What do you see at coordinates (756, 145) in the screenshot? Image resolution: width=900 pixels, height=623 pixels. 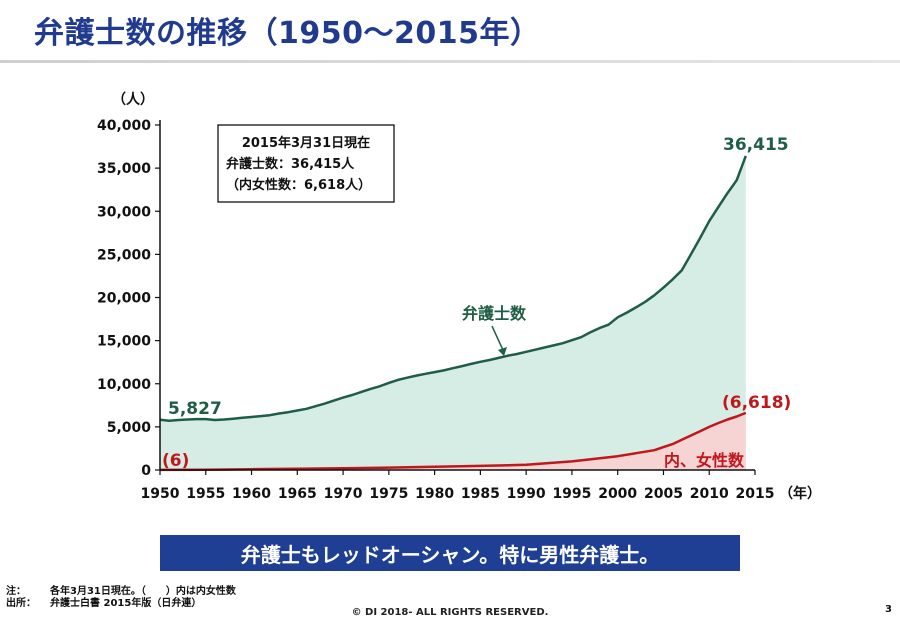 I see `total-end-label: 36,415` at bounding box center [756, 145].